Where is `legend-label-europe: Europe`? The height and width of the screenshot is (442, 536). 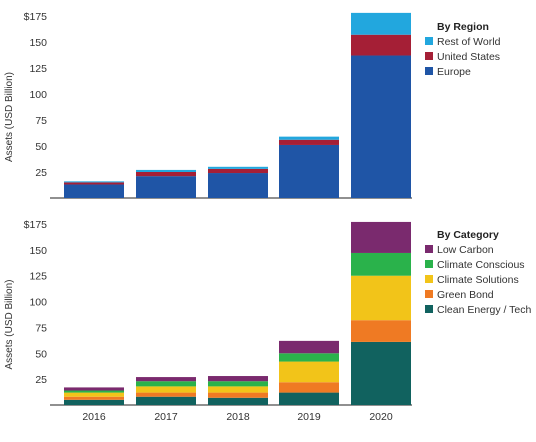 legend-label-europe: Europe is located at coordinates (454, 72).